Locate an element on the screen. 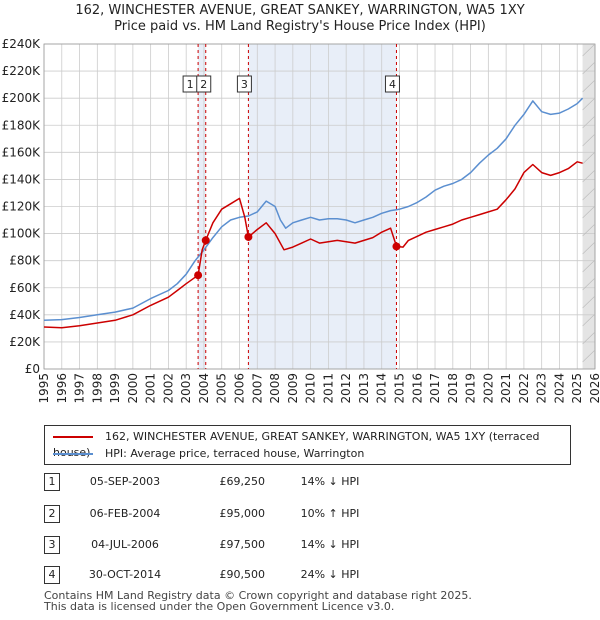 The image size is (600, 620). y-tick-label: £220K is located at coordinates (22, 71).